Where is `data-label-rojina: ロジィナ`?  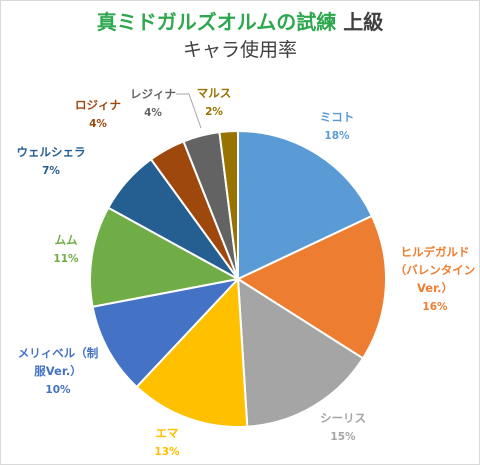 data-label-rojina: ロジィナ is located at coordinates (98, 105).